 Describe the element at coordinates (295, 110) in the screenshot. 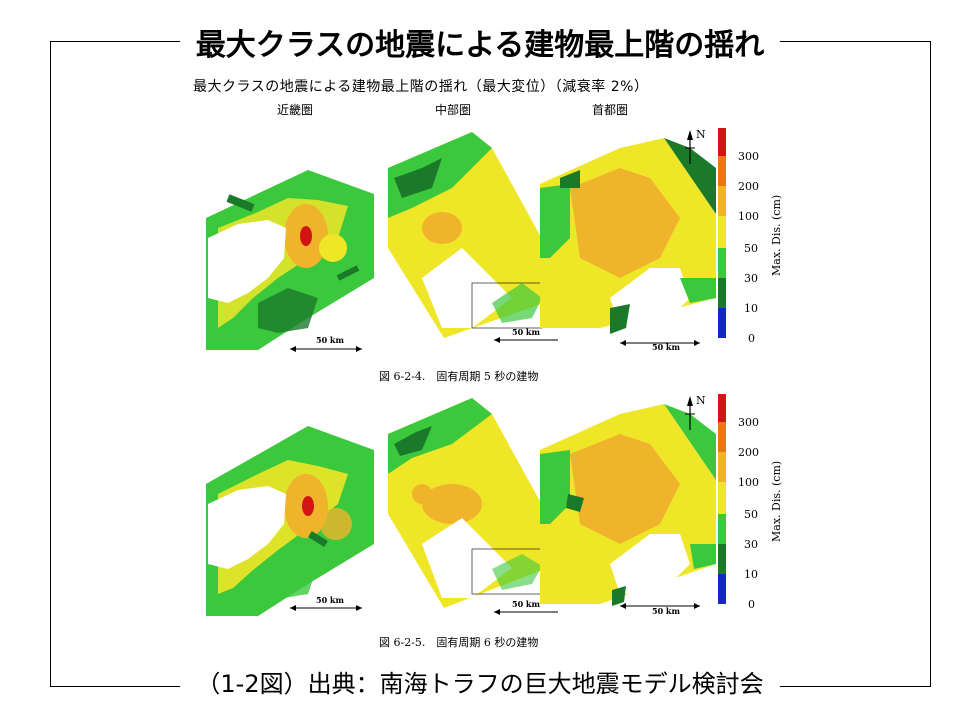

I see `region-label-kinki: 近畿圏` at that location.